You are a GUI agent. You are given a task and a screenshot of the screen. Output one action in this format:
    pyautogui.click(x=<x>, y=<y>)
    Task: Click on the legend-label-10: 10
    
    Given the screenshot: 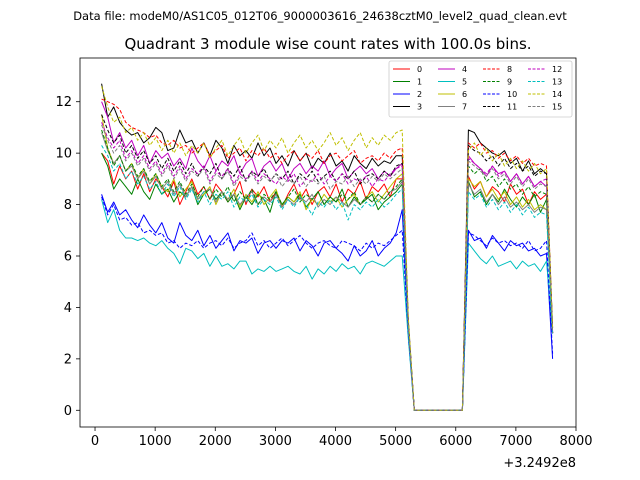 What is the action you would take?
    pyautogui.click(x=512, y=94)
    